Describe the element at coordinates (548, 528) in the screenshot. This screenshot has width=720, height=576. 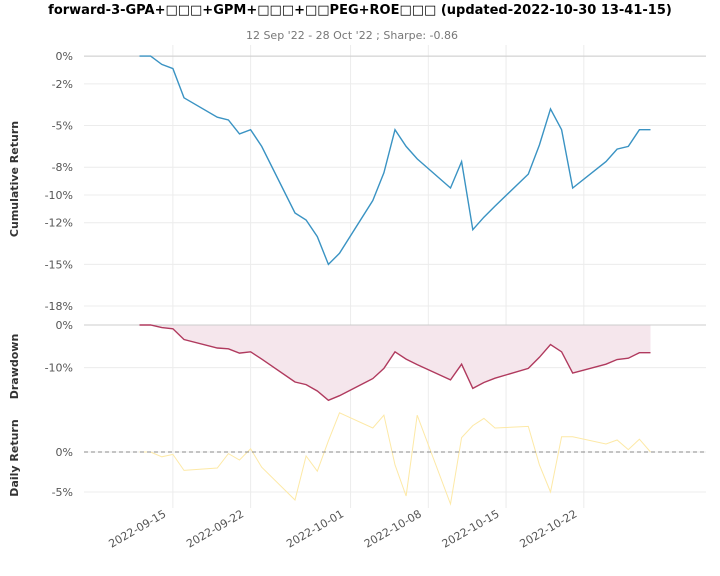
I see `x-tick-label: 2022-10-22` at that location.